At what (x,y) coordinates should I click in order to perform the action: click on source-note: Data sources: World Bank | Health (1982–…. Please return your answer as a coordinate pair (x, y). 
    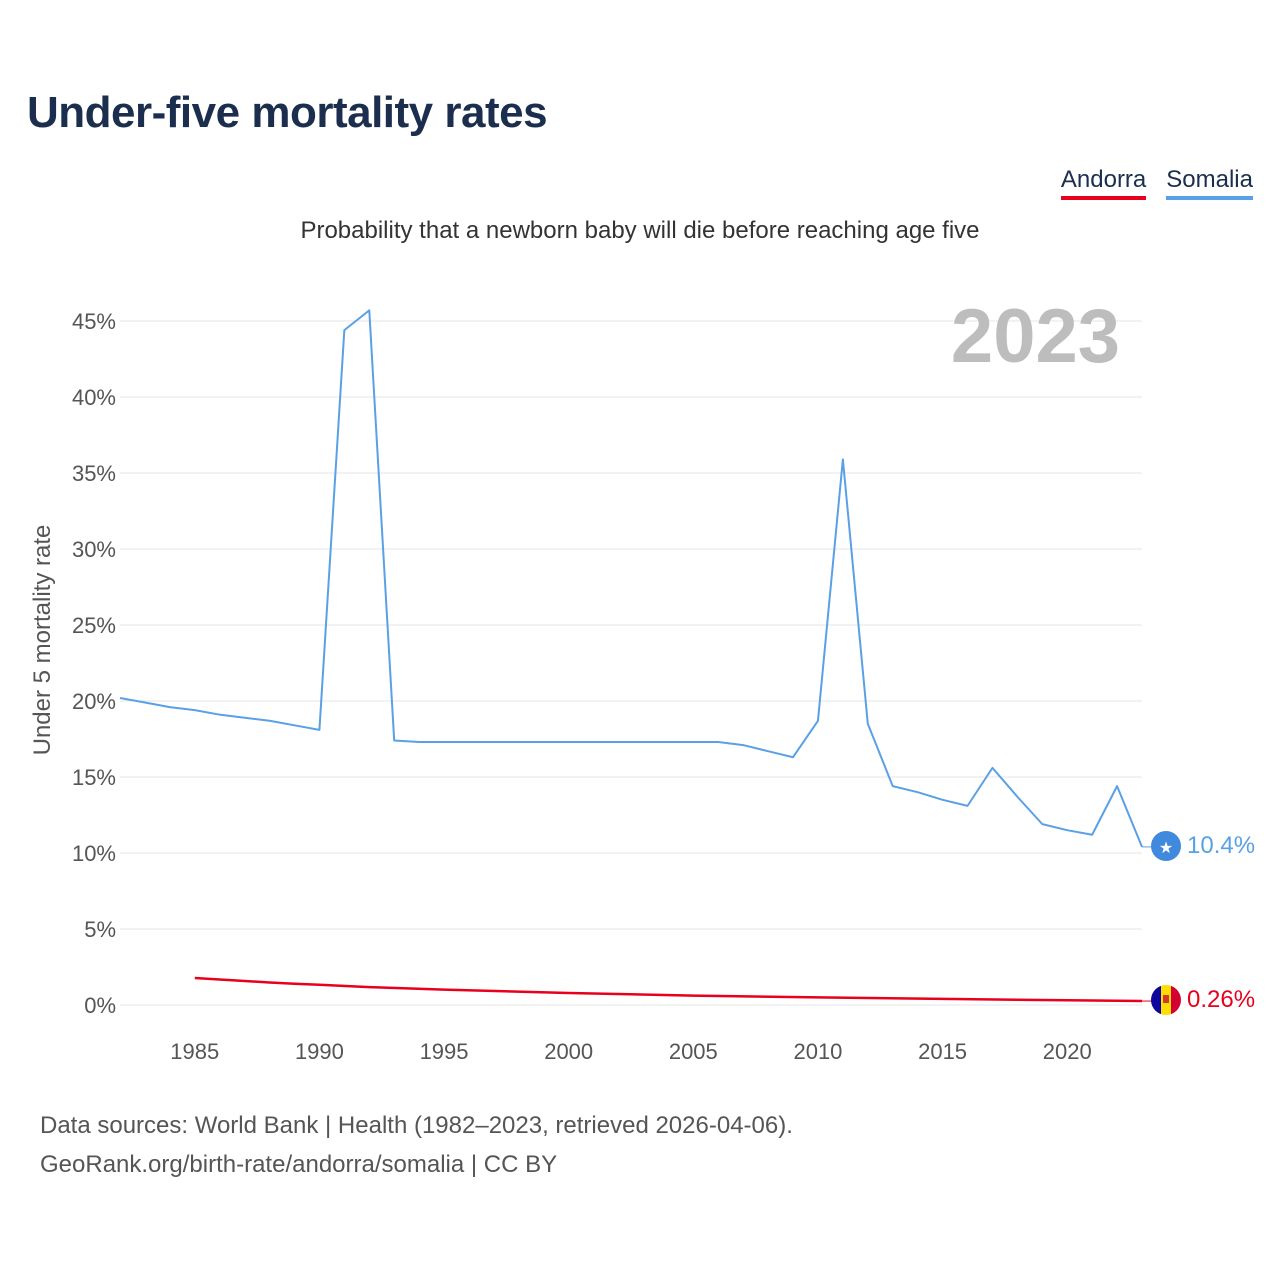
    Looking at the image, I should click on (416, 1145).